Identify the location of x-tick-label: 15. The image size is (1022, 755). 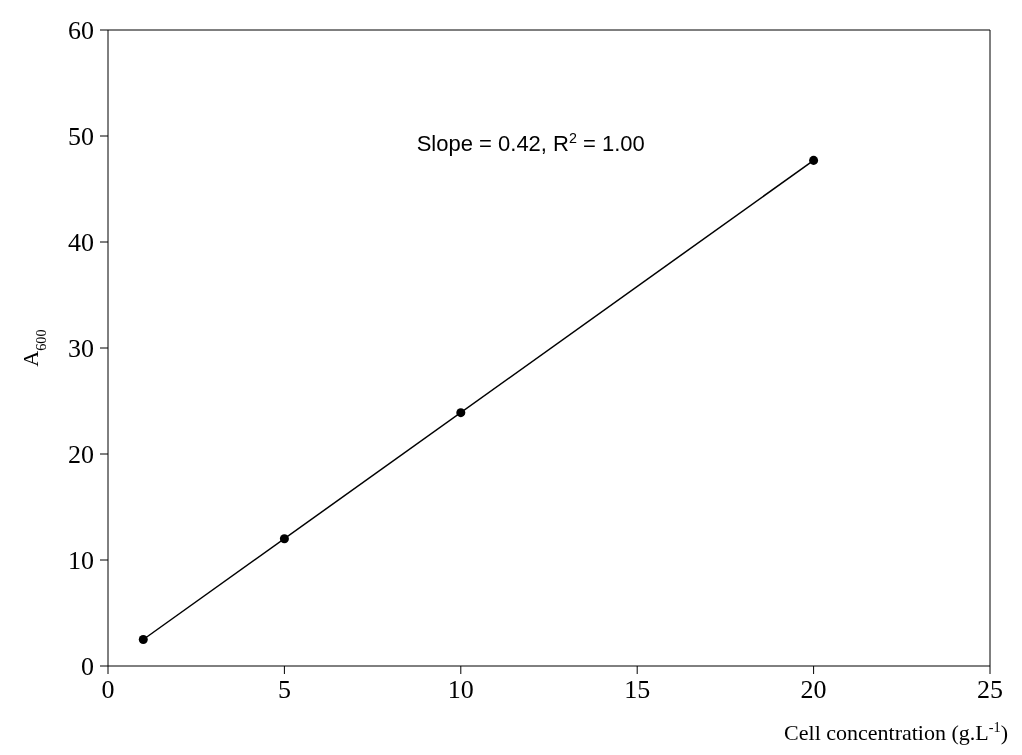
(637, 690).